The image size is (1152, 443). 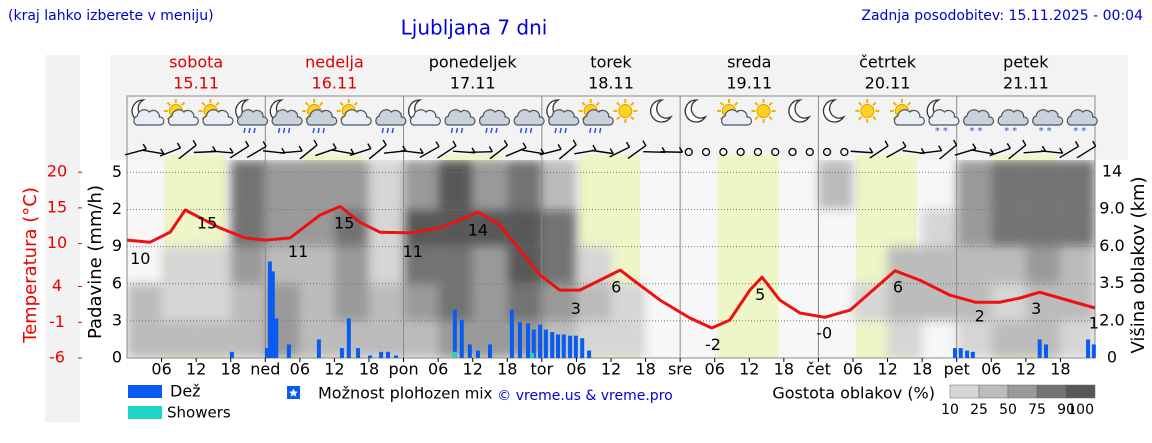 I want to click on legend-label: Dež, so click(x=185, y=391).